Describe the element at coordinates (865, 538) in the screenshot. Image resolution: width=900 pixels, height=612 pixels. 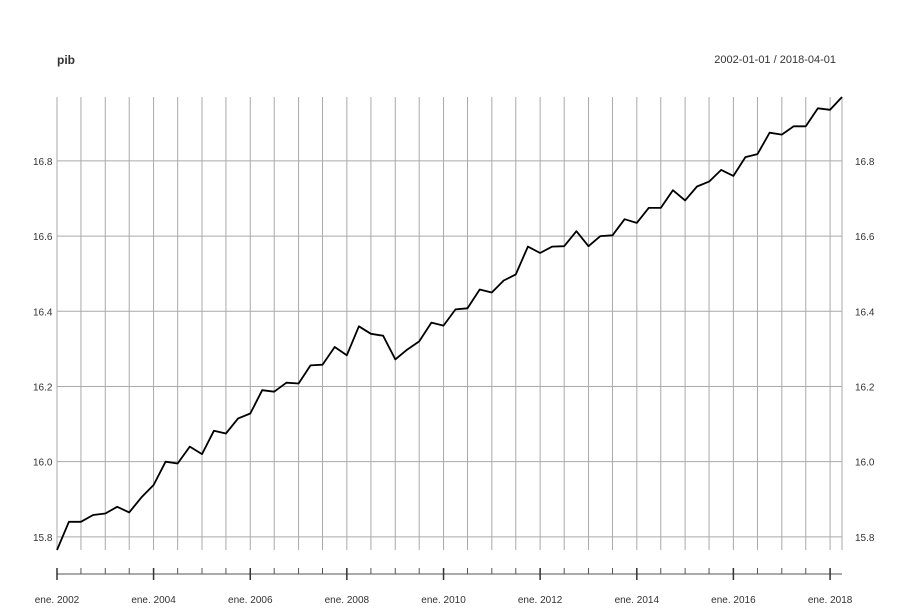
I see `y-tick-label-right: 15.8` at that location.